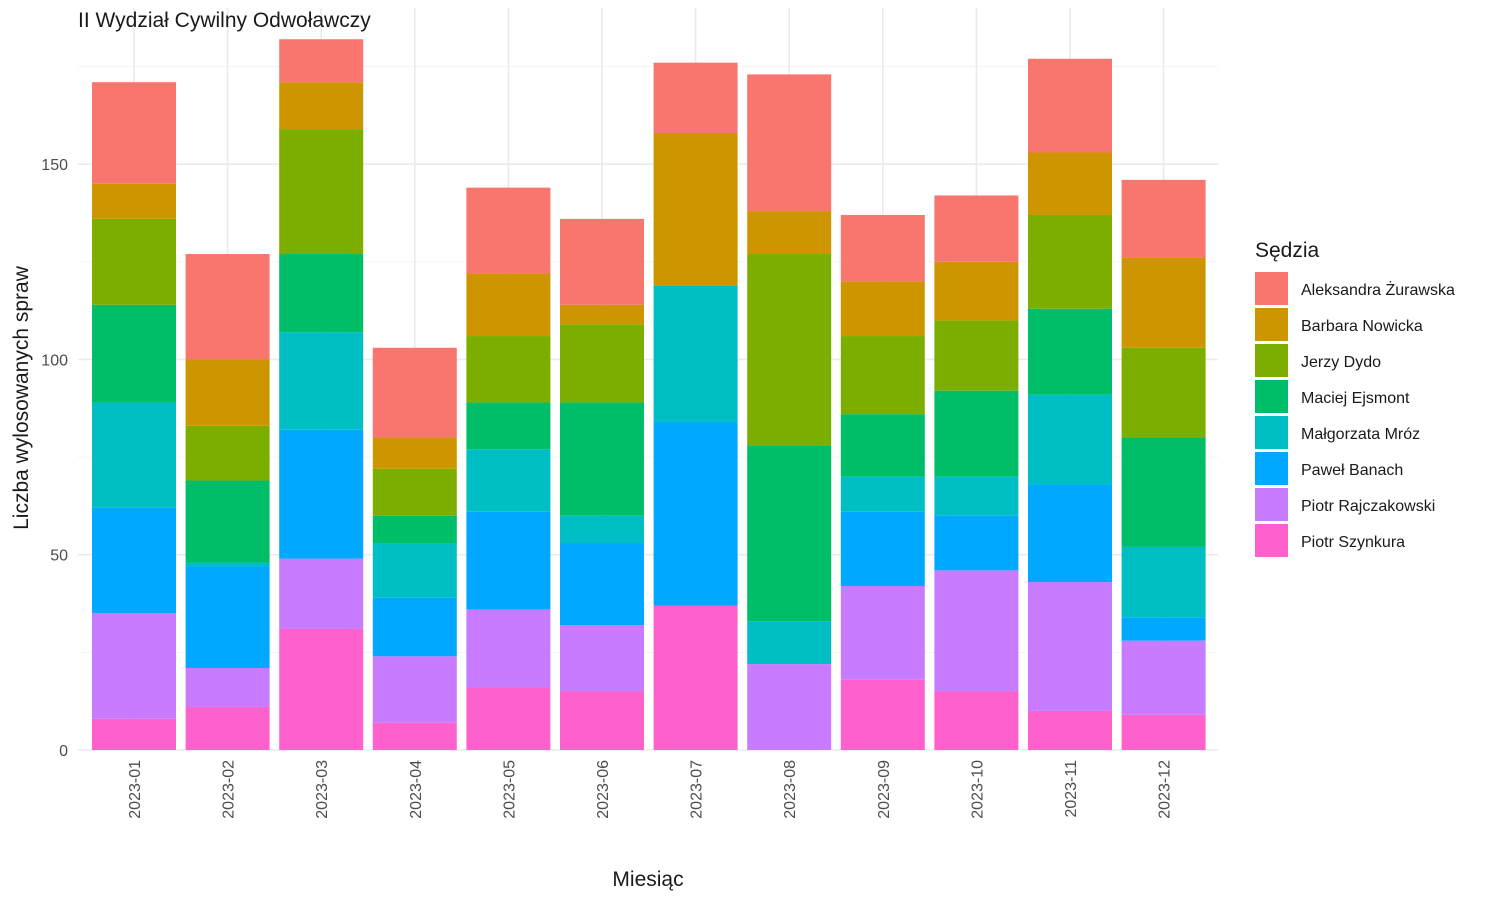 This screenshot has height=900, width=1500. Describe the element at coordinates (21, 397) in the screenshot. I see `y-axis-title: Liczba wylosowanych spraw` at that location.